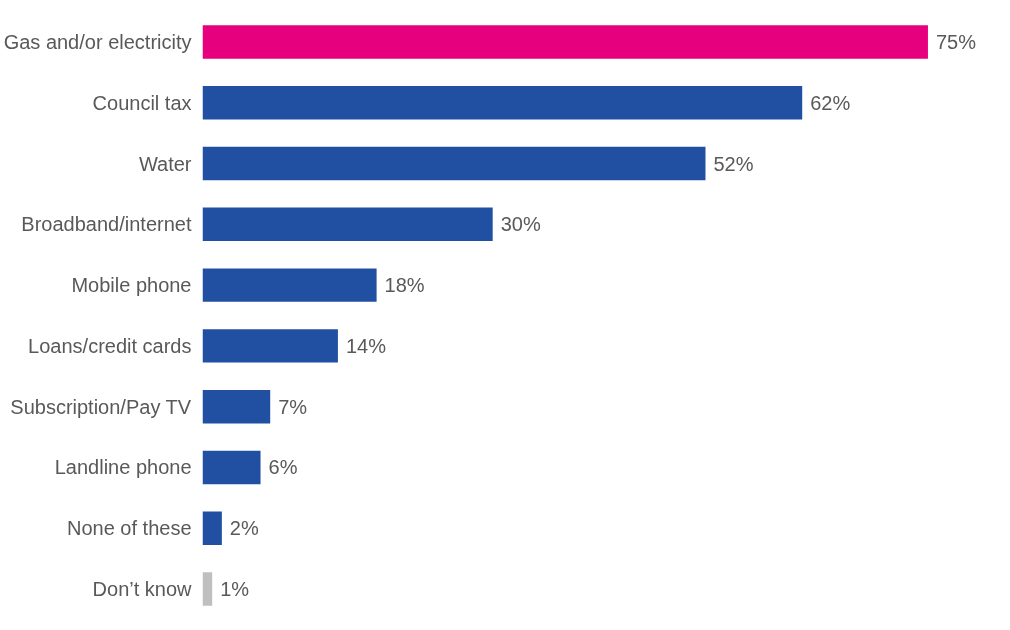 The width and height of the screenshot is (1010, 630). What do you see at coordinates (131, 285) in the screenshot?
I see `y-tick-label: Mobile phone` at bounding box center [131, 285].